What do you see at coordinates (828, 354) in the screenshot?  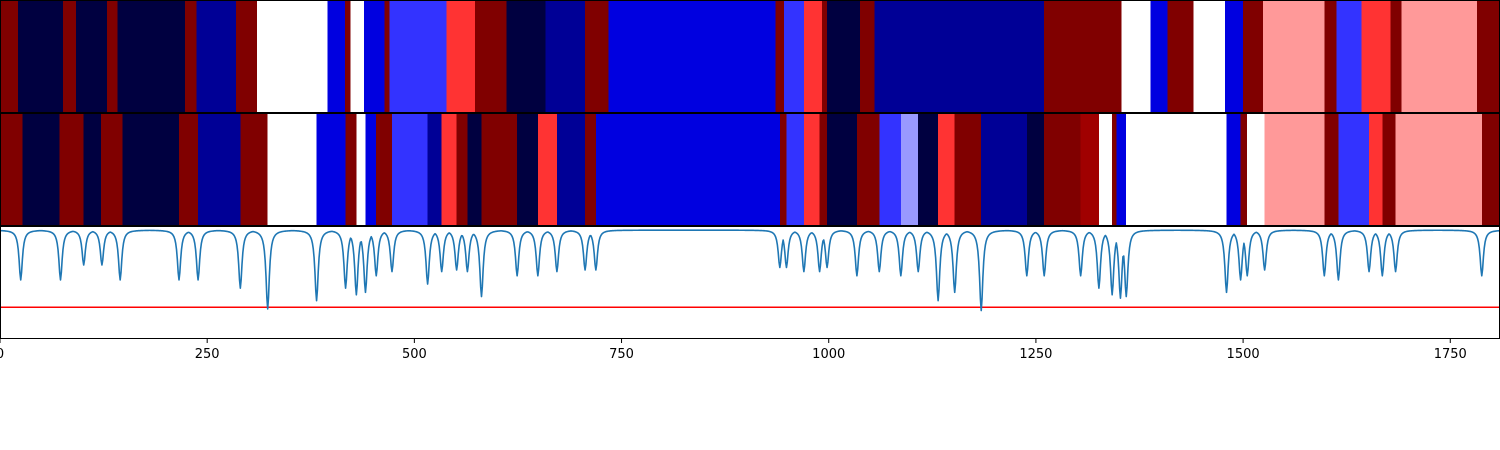 I see `x-tick-label: 1000` at bounding box center [828, 354].